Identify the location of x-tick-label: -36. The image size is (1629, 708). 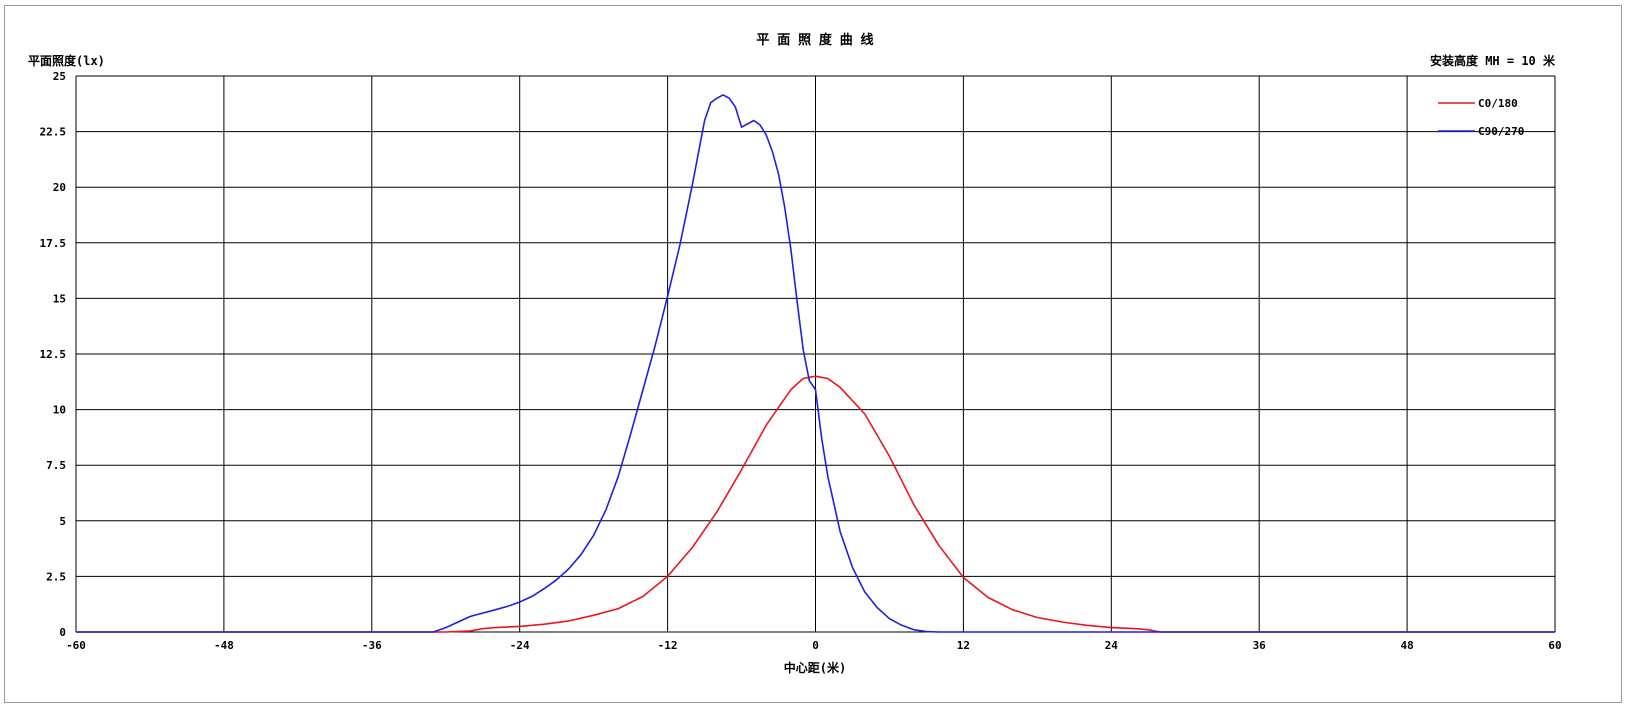
(372, 645).